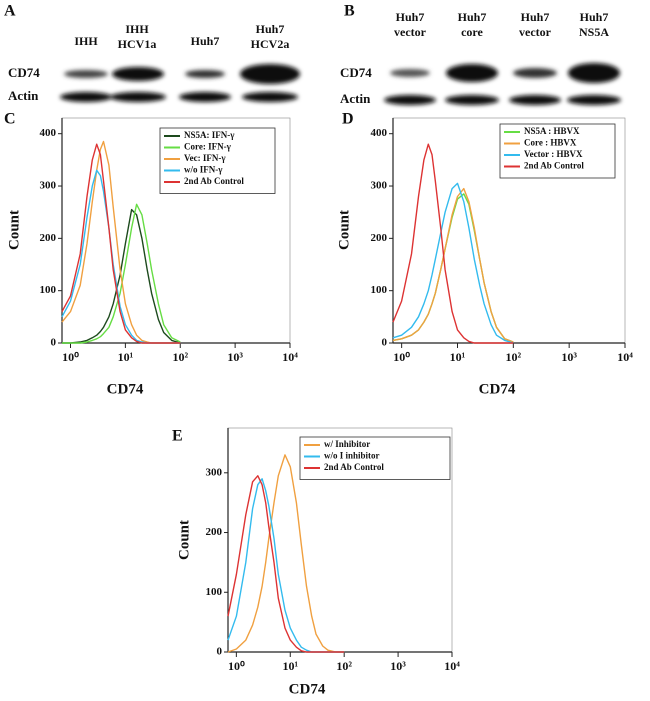 This screenshot has height=701, width=650. Describe the element at coordinates (553, 154) in the screenshot. I see `legend-label: Vector : HBVX` at that location.